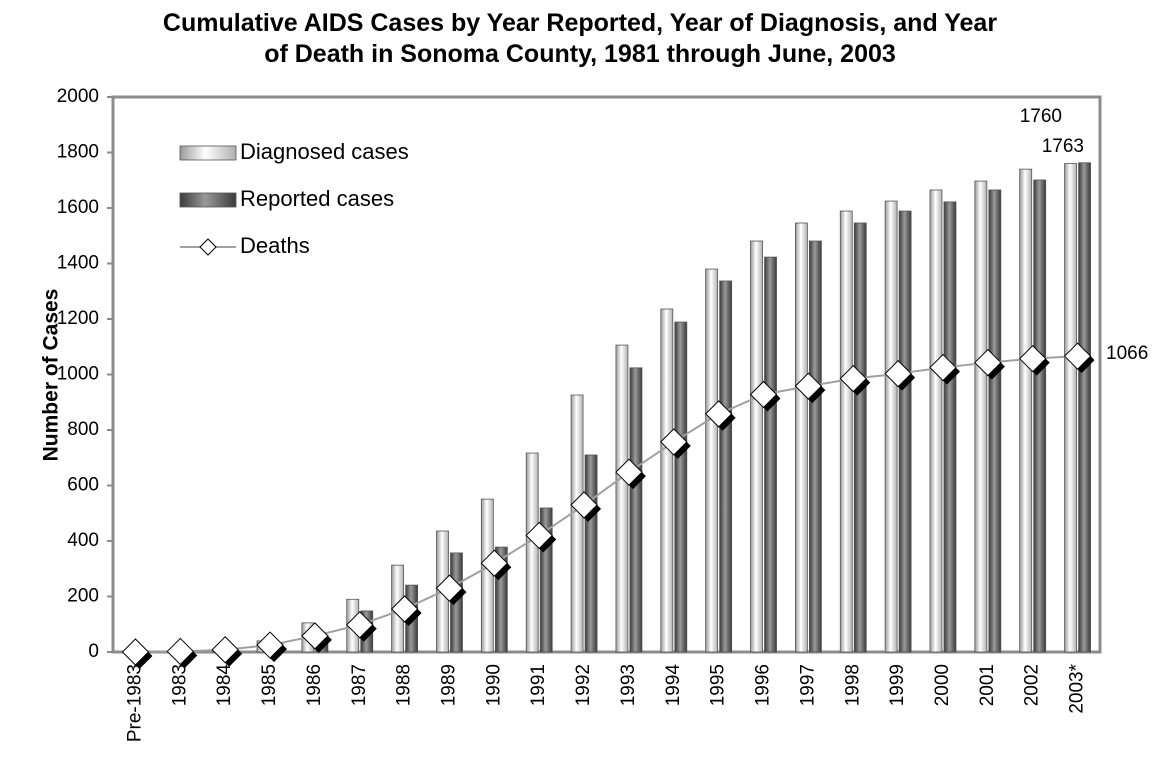  I want to click on x-tick-label: 1994, so click(673, 685).